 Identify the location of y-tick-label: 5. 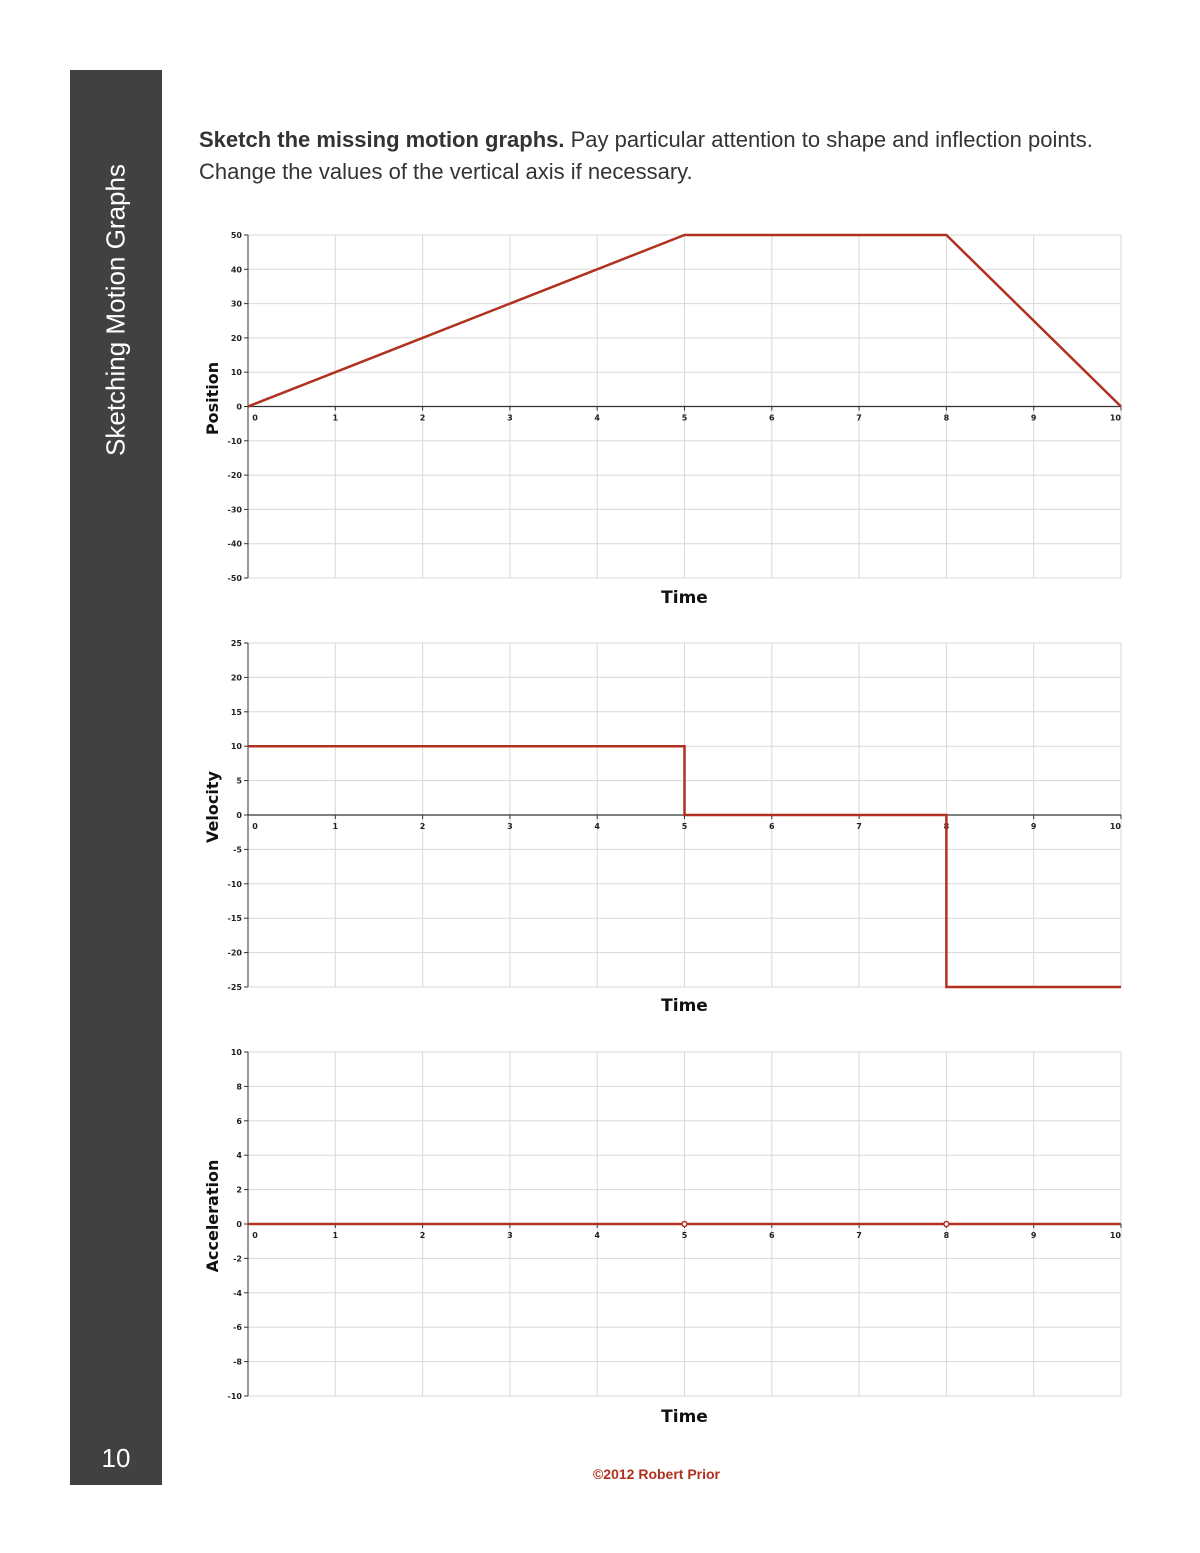
(239, 781).